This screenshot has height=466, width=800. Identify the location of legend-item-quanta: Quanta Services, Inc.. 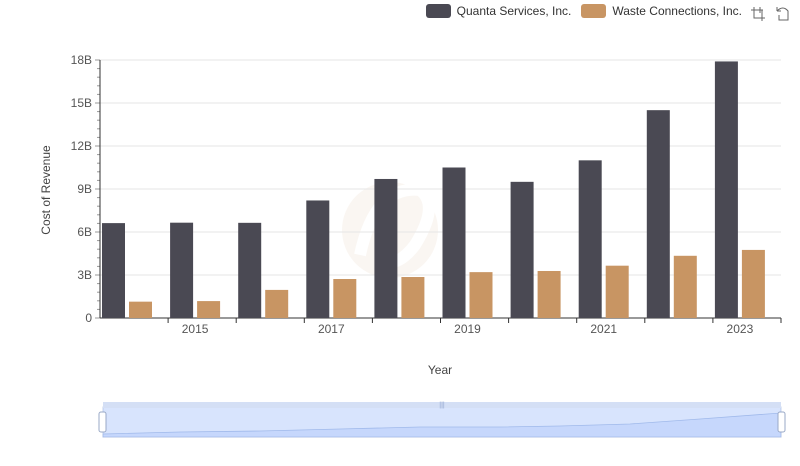
(498, 11).